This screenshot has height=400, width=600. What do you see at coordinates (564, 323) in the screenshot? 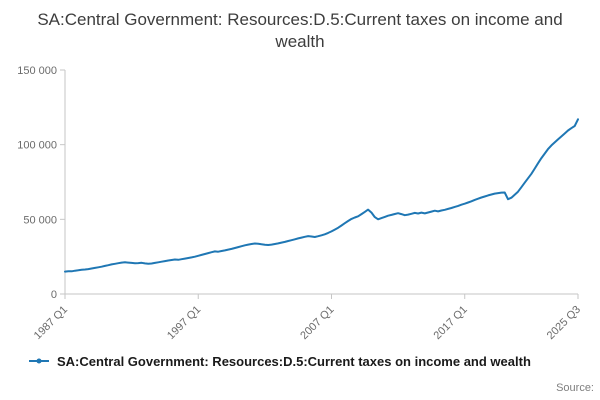
I see `x-tick-label: 2025 Q3` at bounding box center [564, 323].